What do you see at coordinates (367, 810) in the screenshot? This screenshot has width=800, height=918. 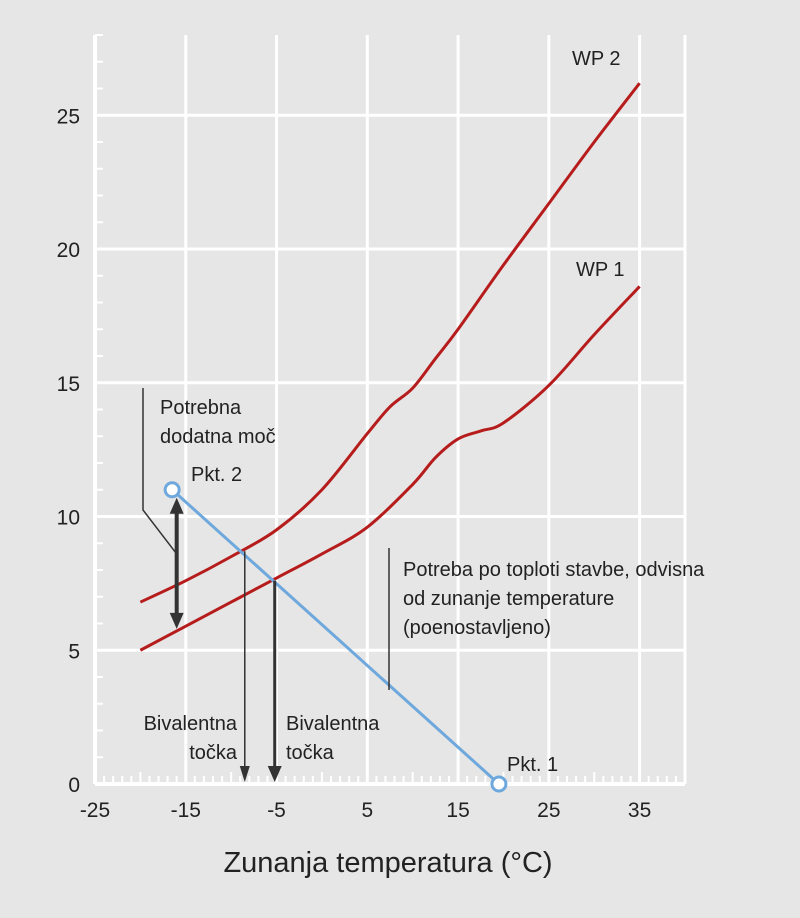 I see `x-tick-label: 5` at bounding box center [367, 810].